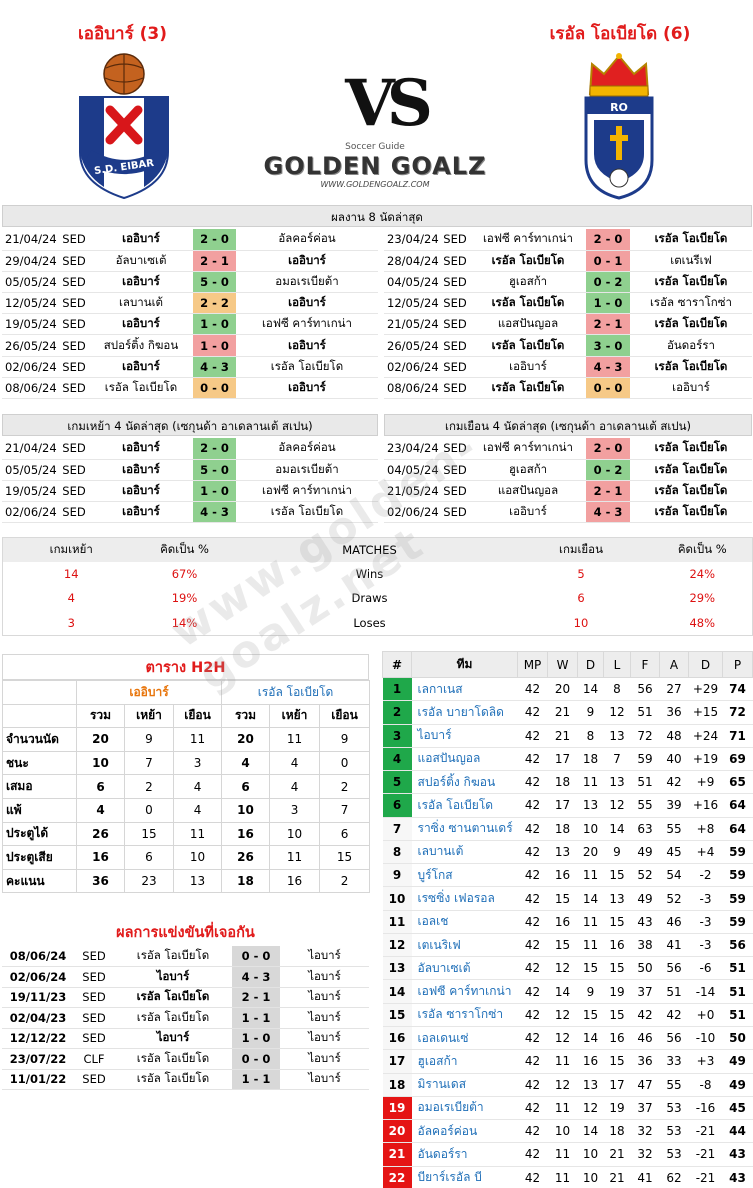 The width and height of the screenshot is (753, 1188). What do you see at coordinates (214, 449) in the screenshot?
I see `match-score: 2 - 0` at bounding box center [214, 449].